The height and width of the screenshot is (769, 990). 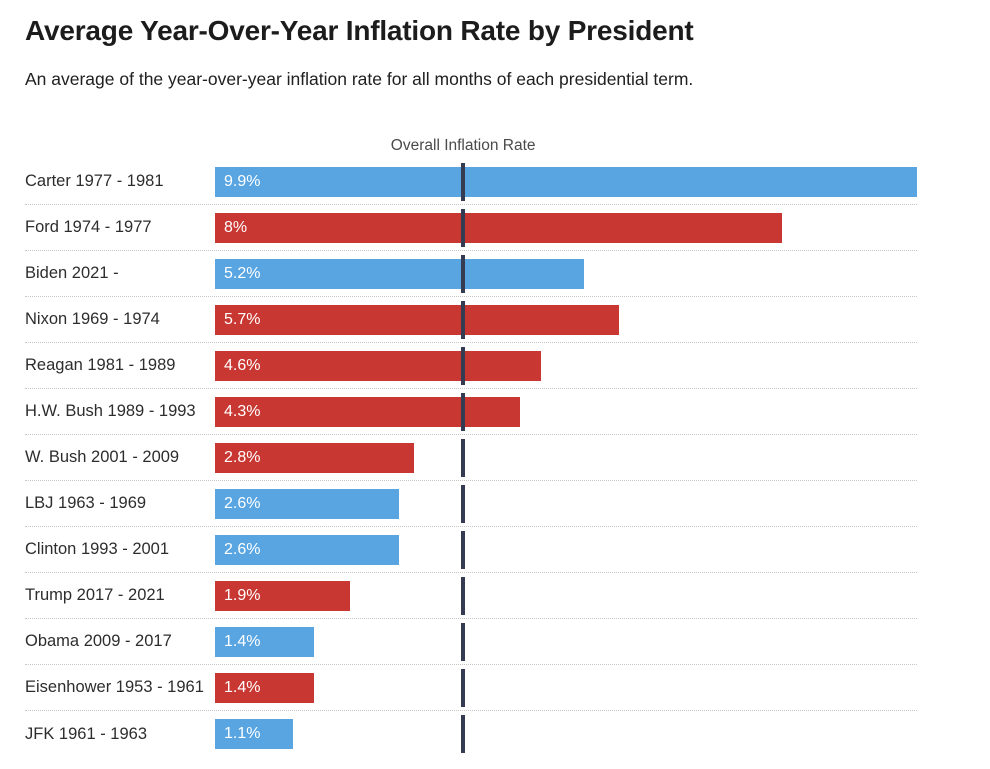 What do you see at coordinates (399, 273) in the screenshot?
I see `inflation-bar: 5.2%` at bounding box center [399, 273].